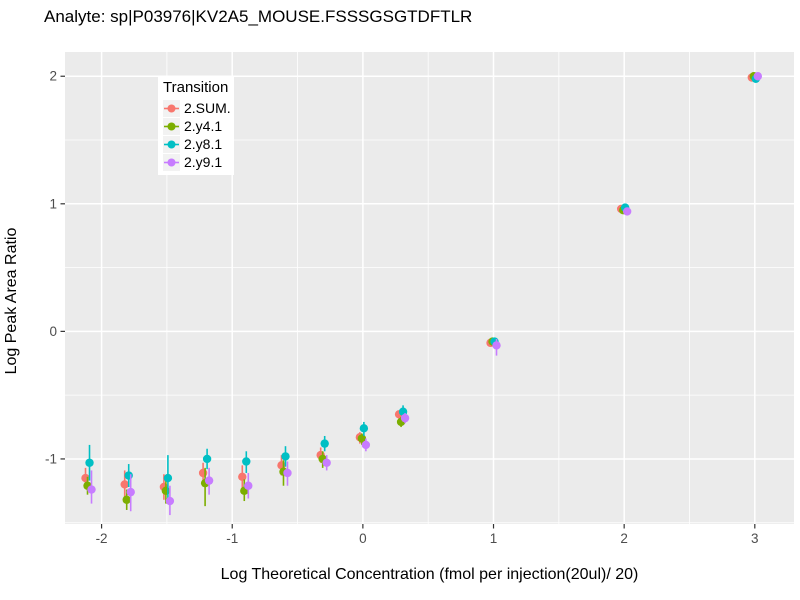 This screenshot has width=800, height=600. I want to click on legend-item: 2.SUM., so click(197, 108).